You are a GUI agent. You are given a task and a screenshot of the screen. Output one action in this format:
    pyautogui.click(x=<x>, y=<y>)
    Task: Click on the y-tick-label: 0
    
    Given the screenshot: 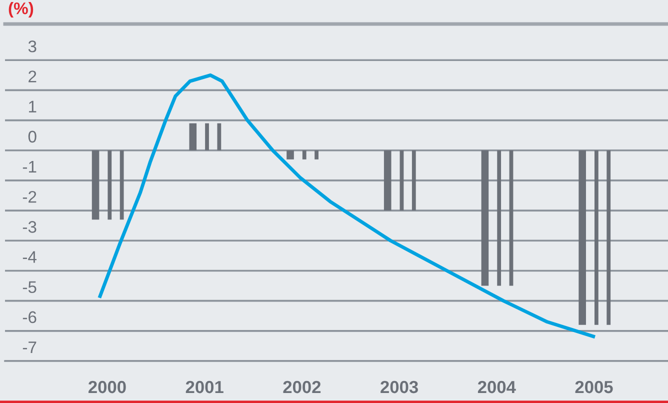 What is the action you would take?
    pyautogui.click(x=32, y=136)
    